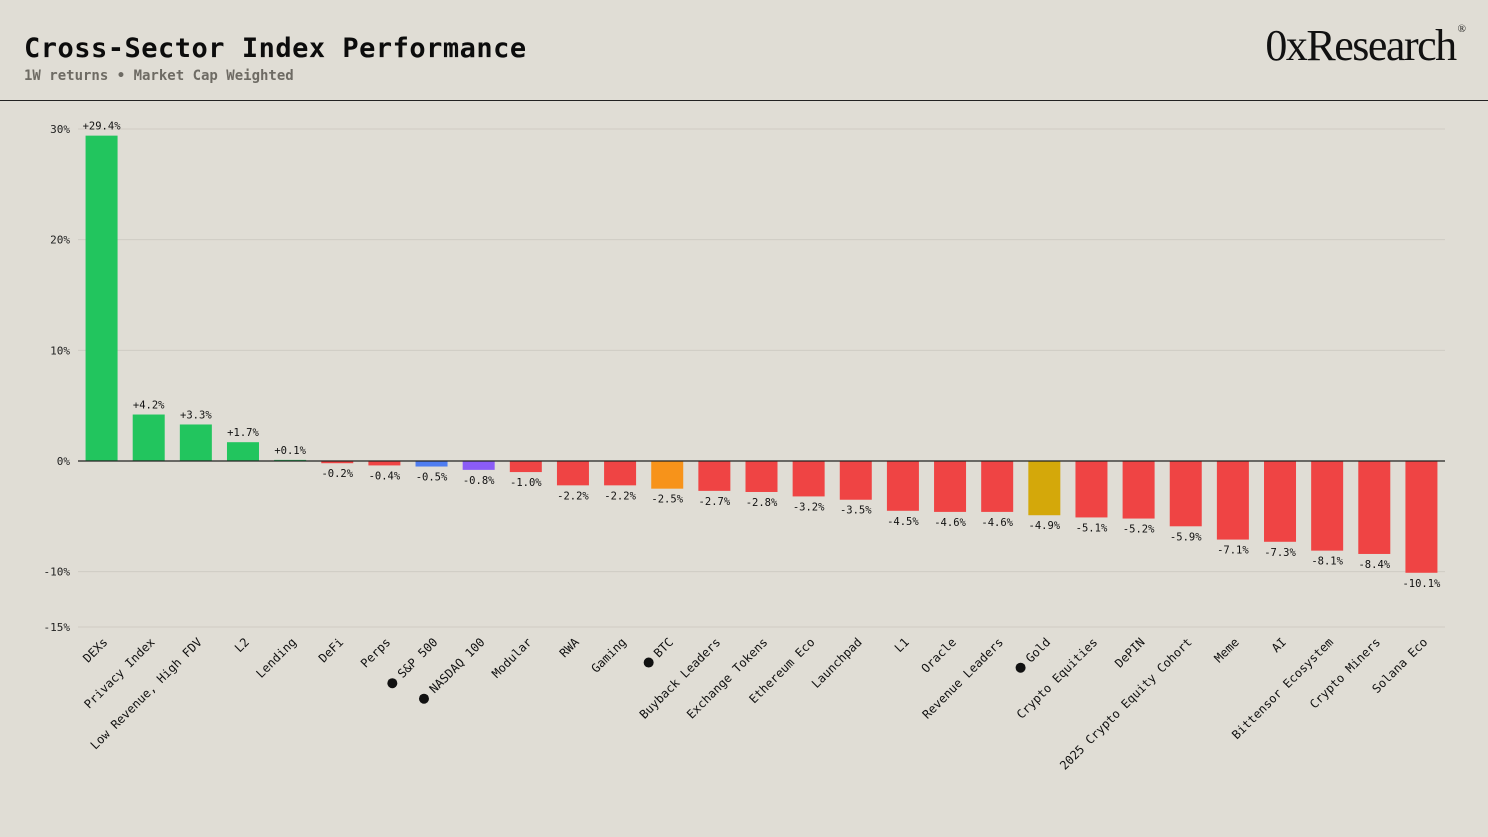 The width and height of the screenshot is (1488, 837). Describe the element at coordinates (903, 522) in the screenshot. I see `value-label: -4.5%` at that location.